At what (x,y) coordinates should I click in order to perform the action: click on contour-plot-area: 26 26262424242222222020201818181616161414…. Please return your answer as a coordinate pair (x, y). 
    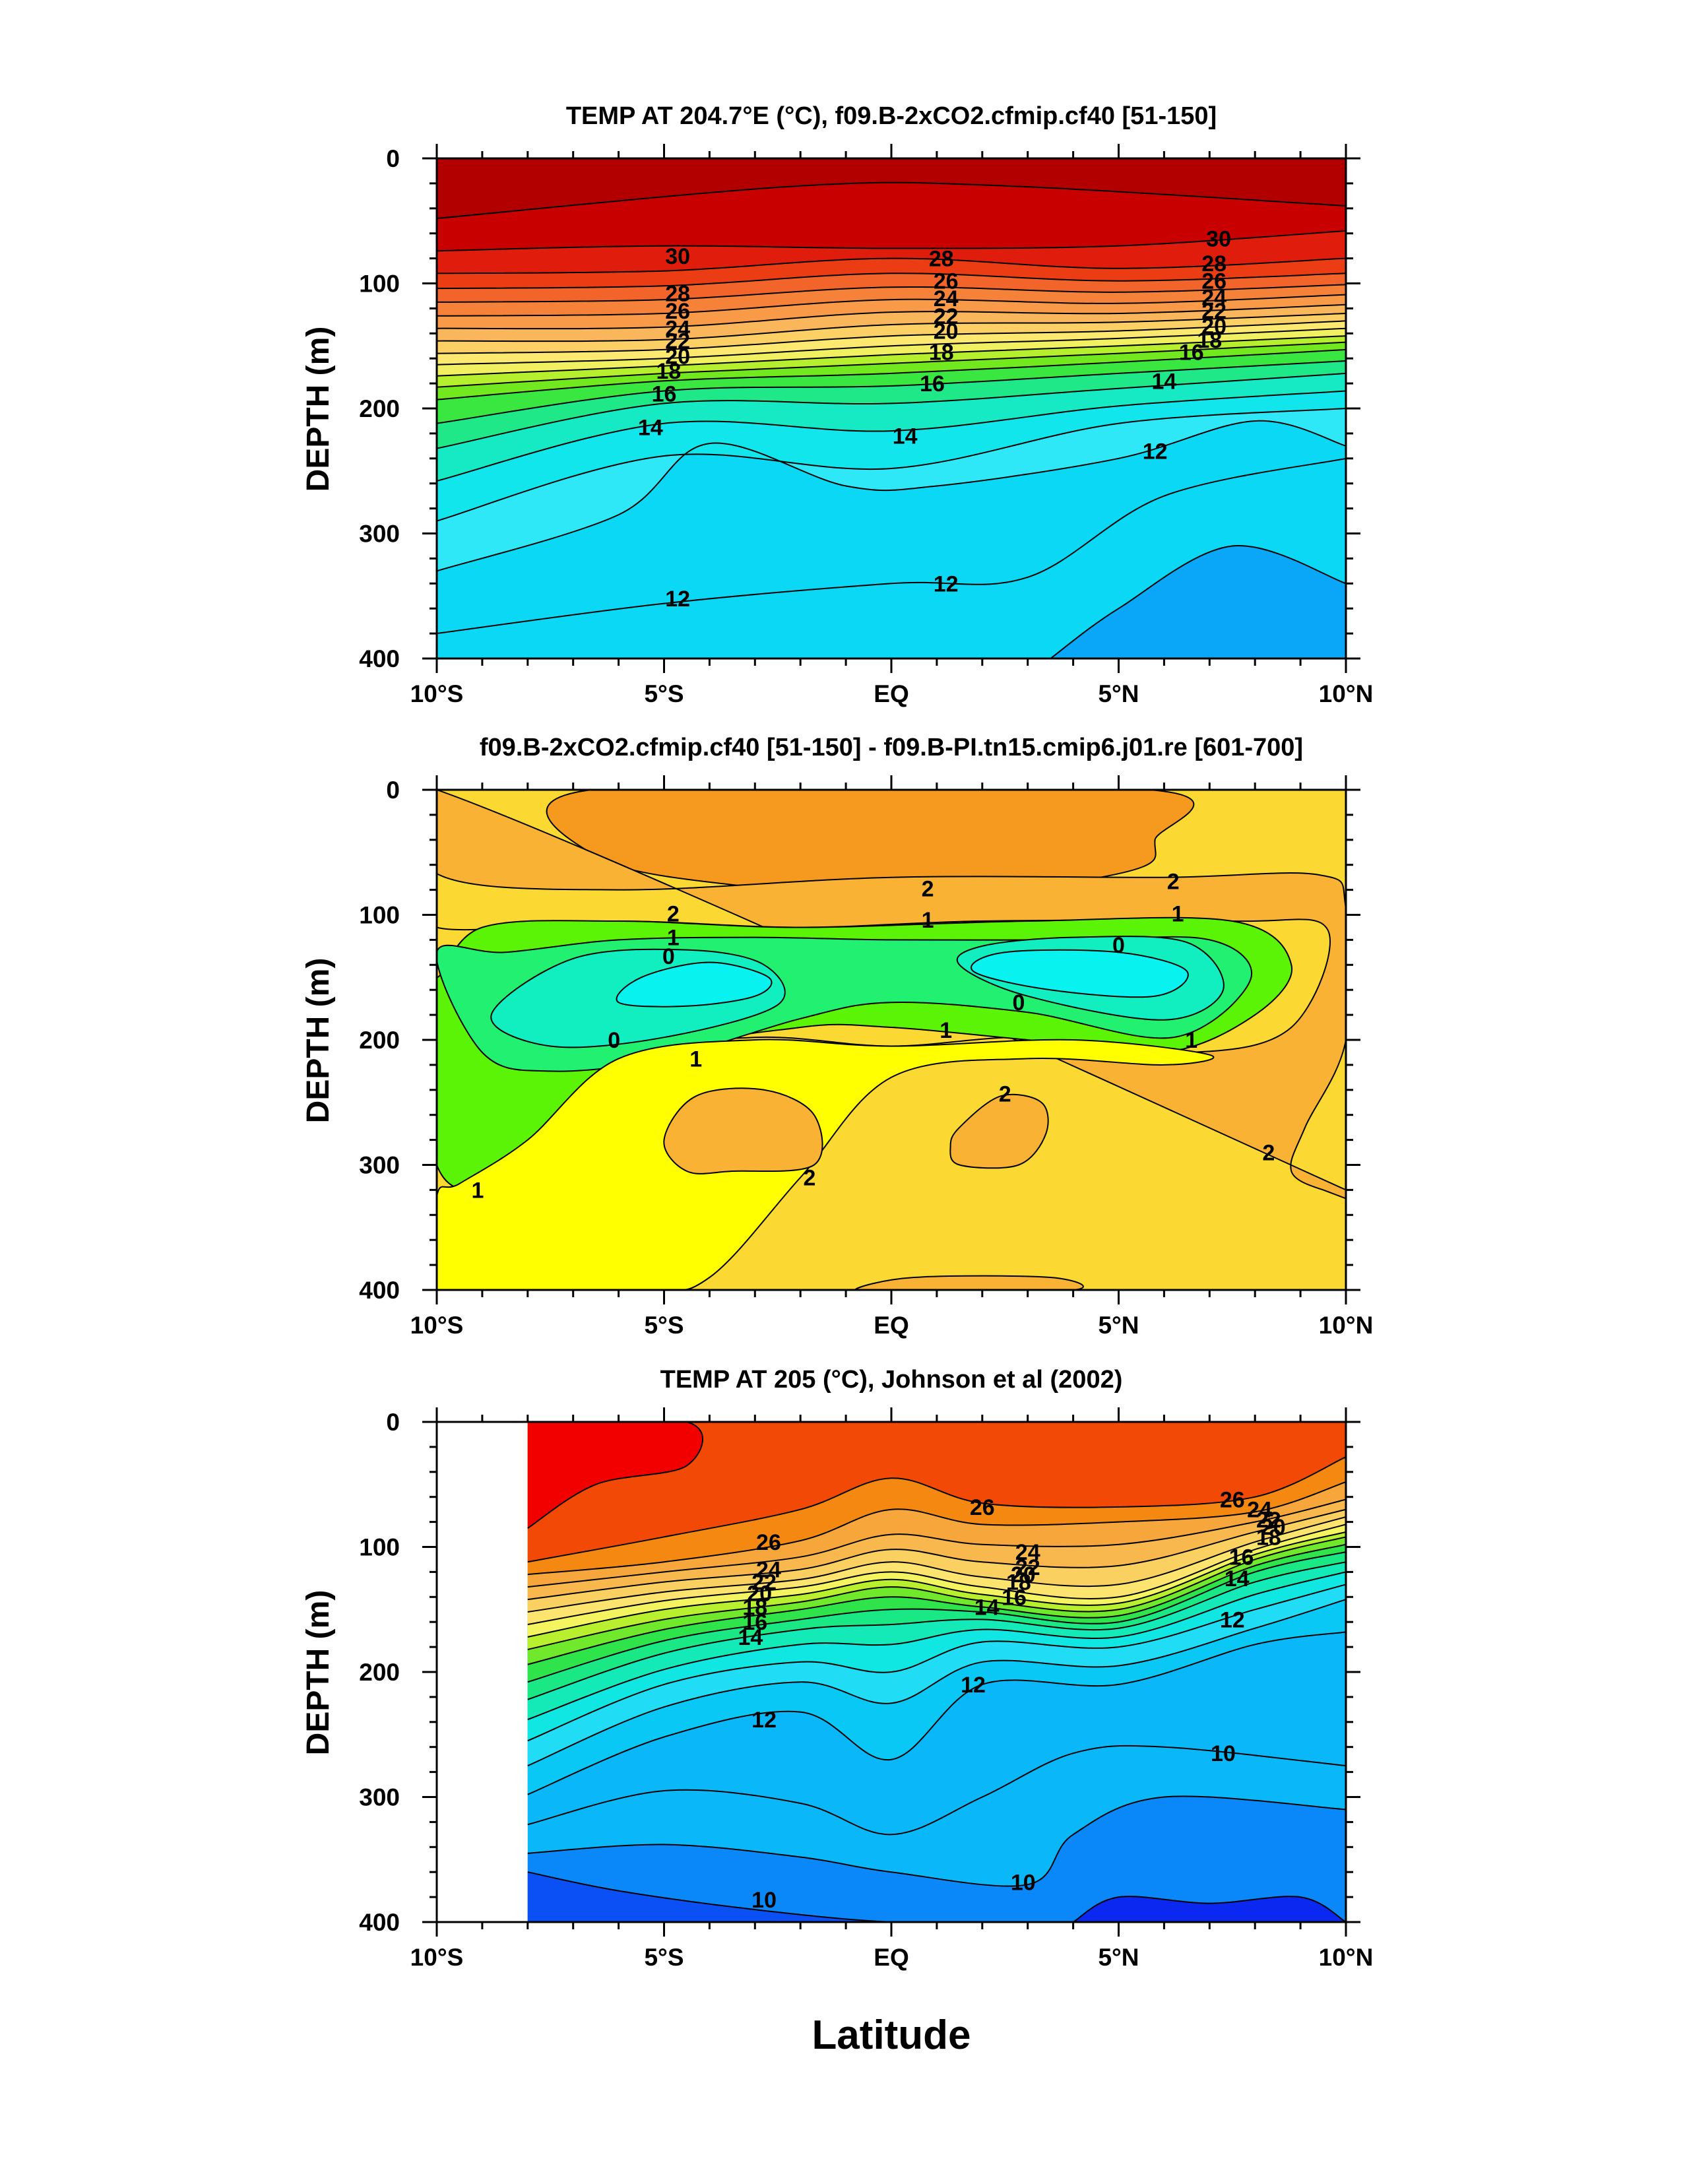
    Looking at the image, I should click on (937, 1672).